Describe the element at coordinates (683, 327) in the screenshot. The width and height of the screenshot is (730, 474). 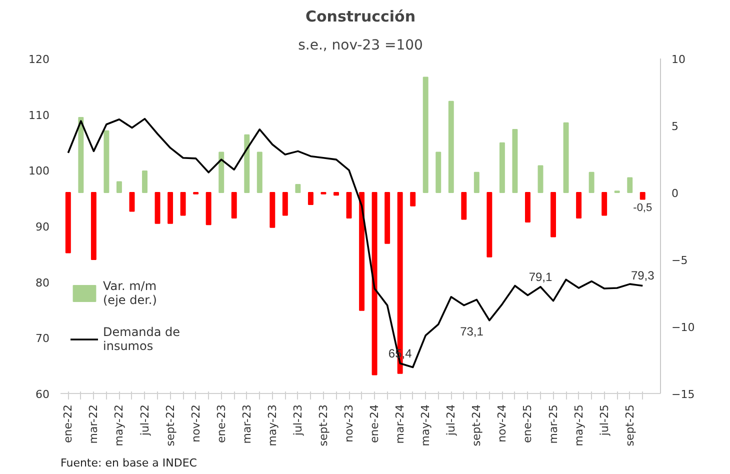
I see `y2-tick-label: −10` at that location.